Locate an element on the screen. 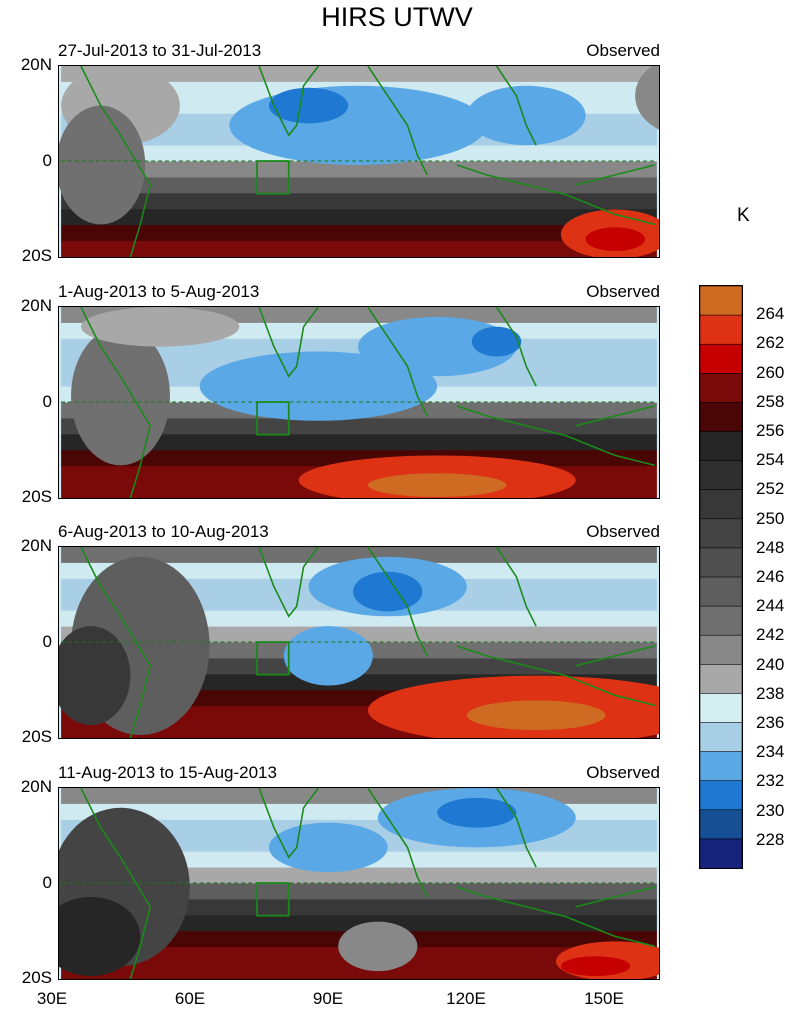 This screenshot has height=1013, width=794. colorbar-level-label: 262 is located at coordinates (770, 343).